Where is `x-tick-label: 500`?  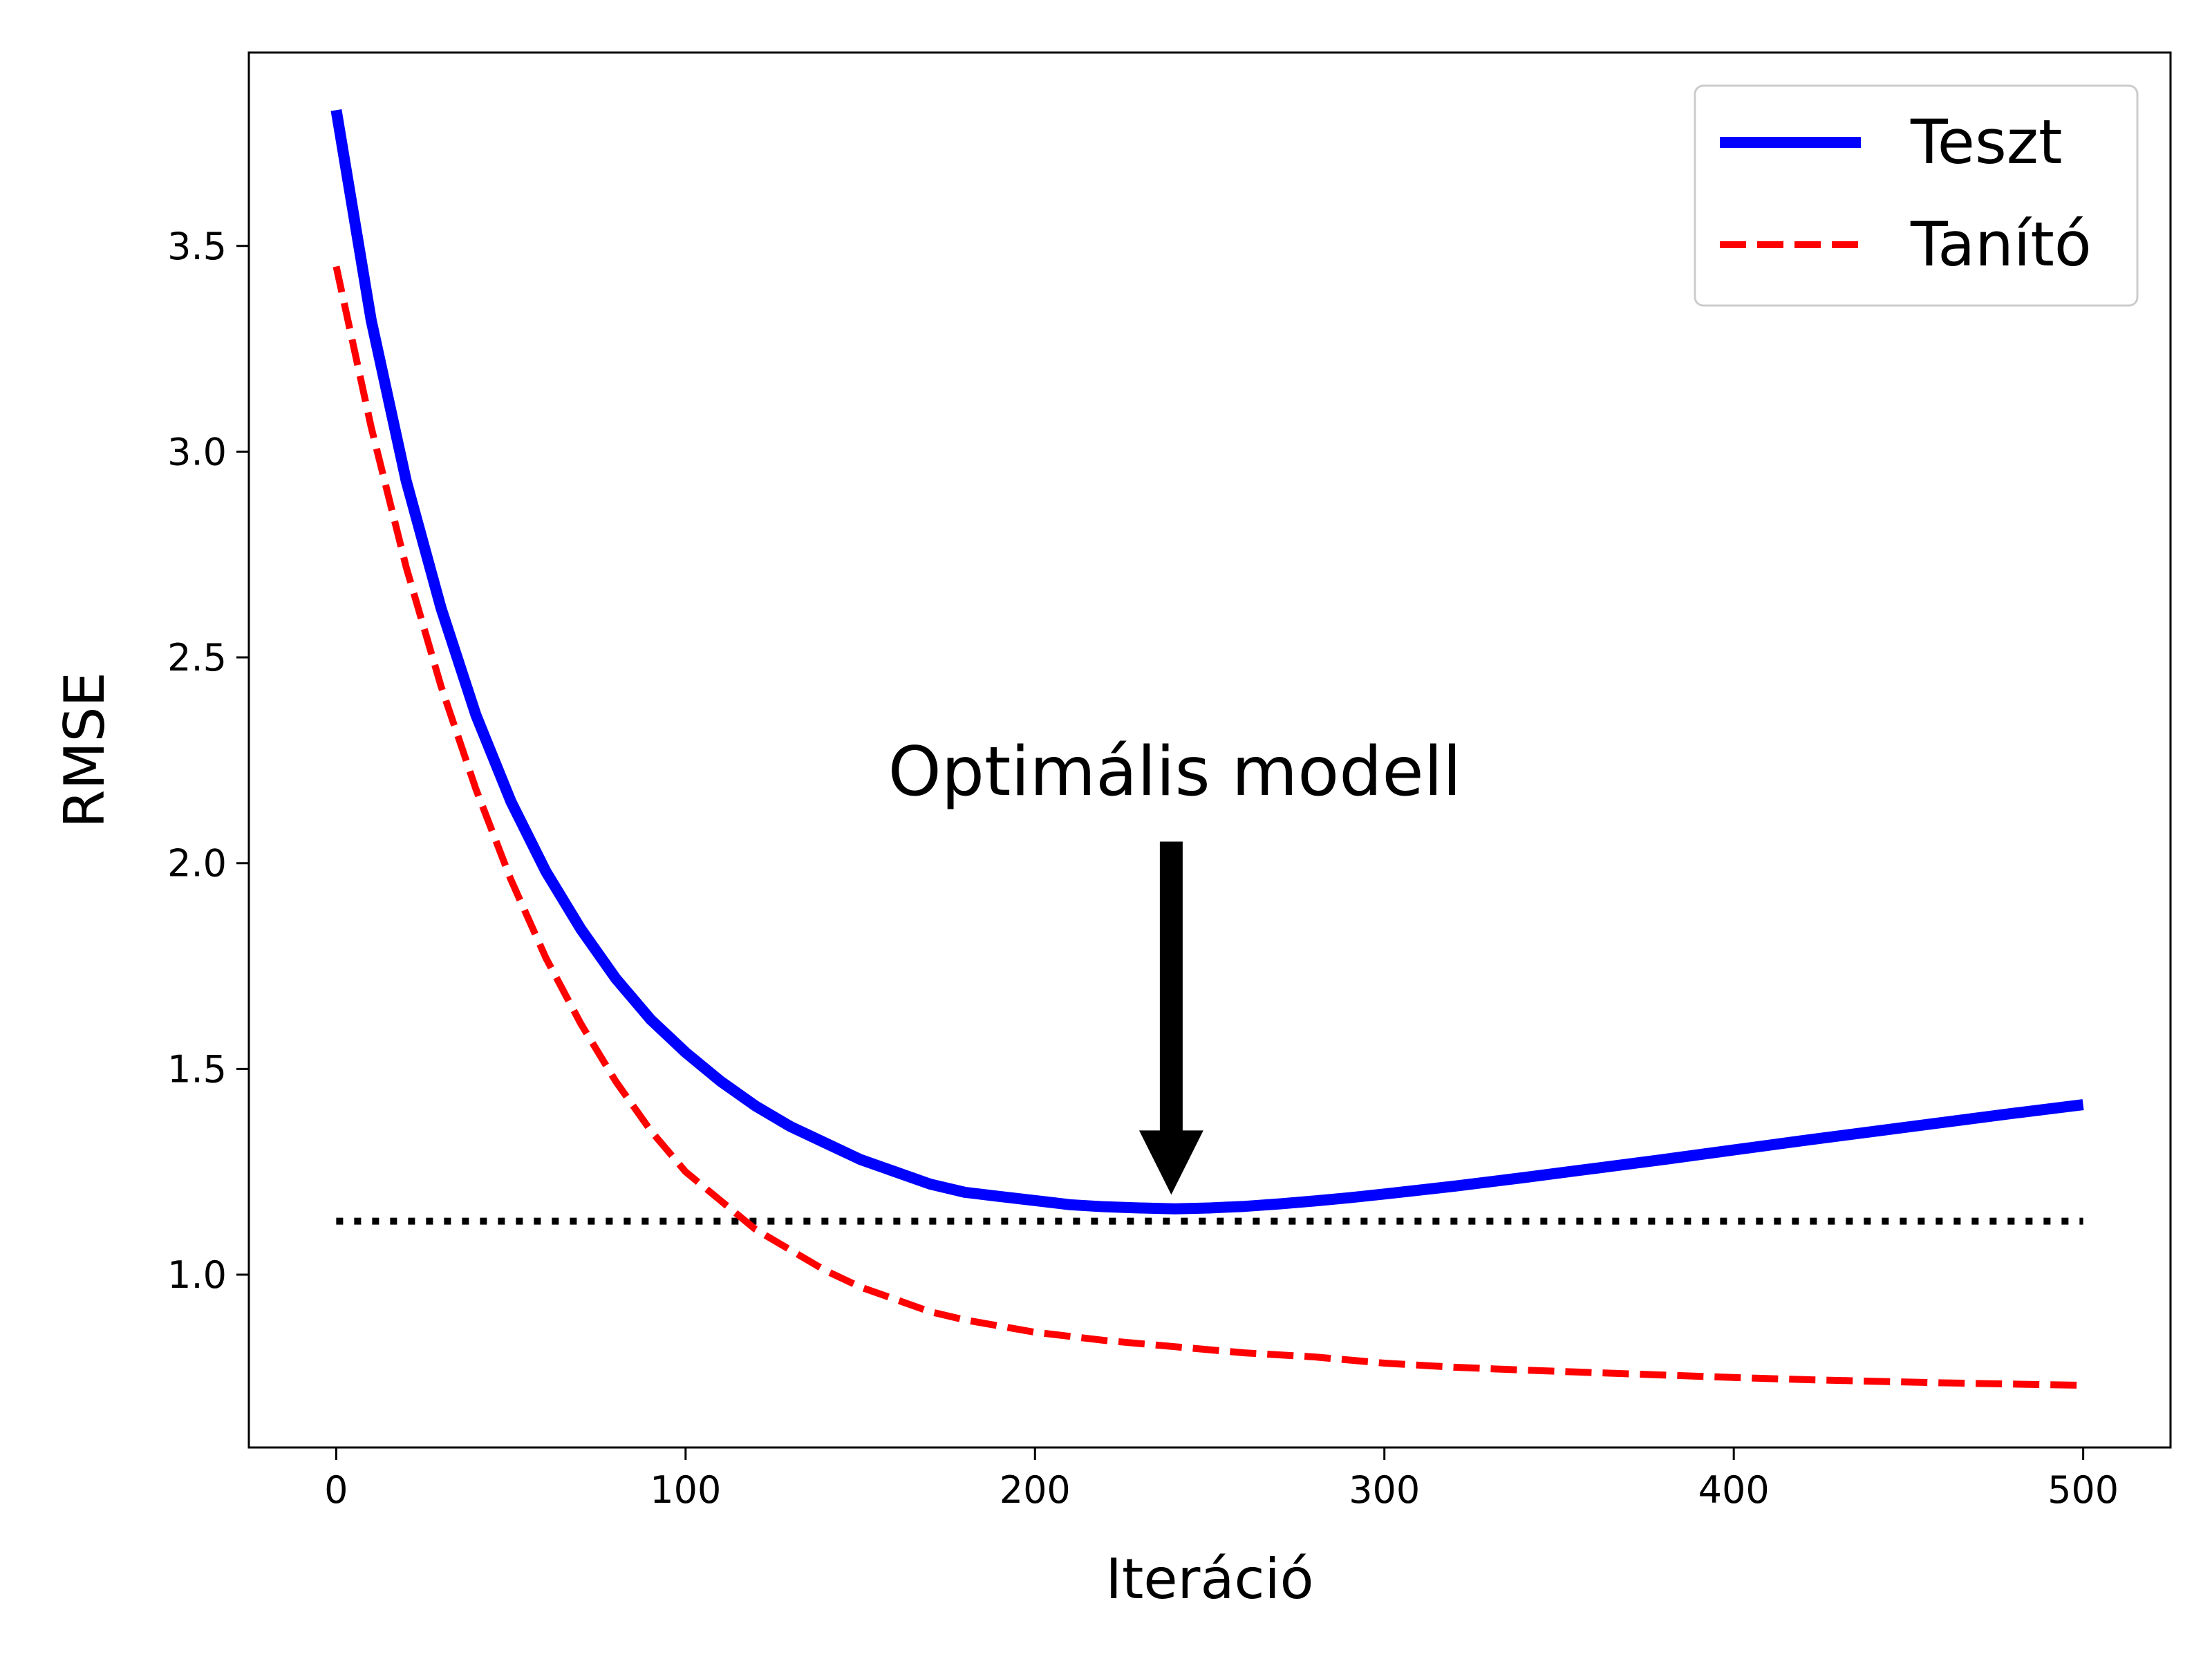
x-tick-label: 500 is located at coordinates (2083, 1490).